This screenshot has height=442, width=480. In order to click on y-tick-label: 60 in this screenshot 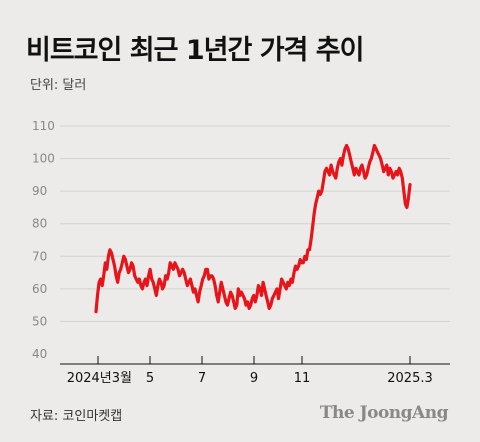, I will do `click(39, 289)`.